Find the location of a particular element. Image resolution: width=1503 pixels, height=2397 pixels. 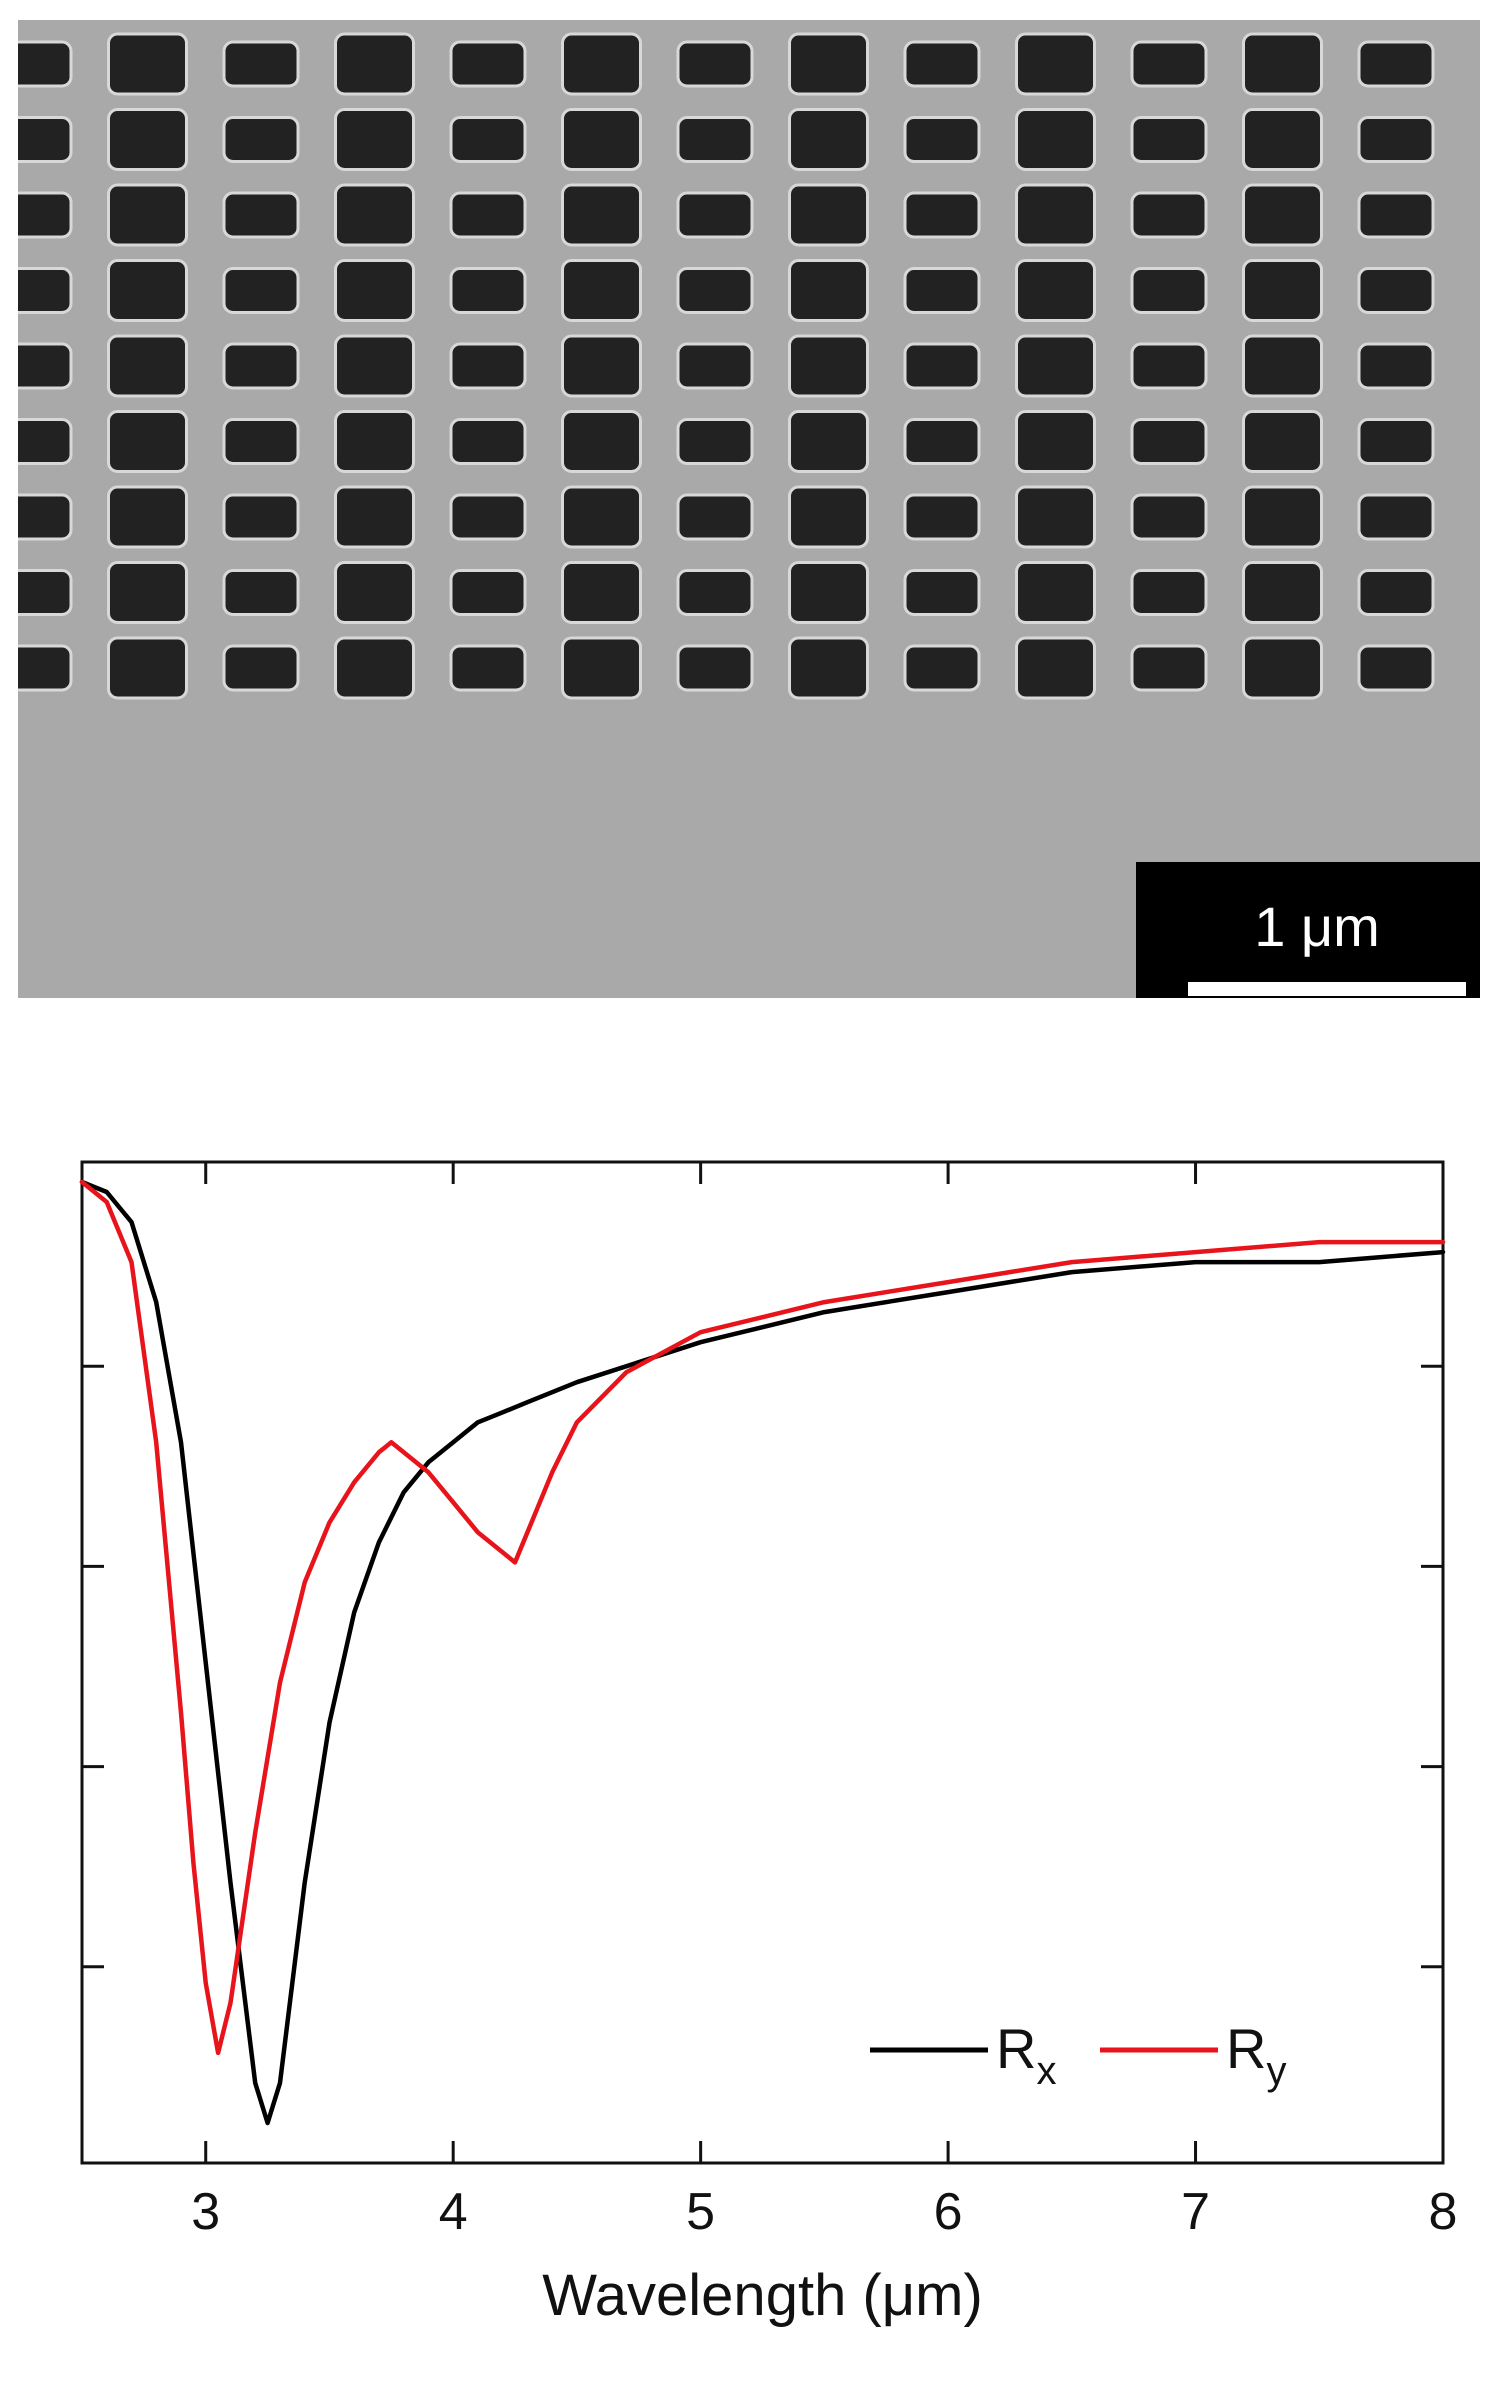

x-tick-label: 5 is located at coordinates (700, 2212).